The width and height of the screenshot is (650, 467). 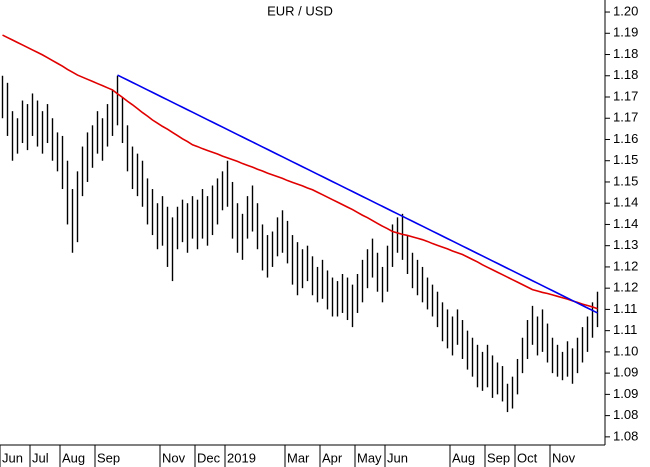 I want to click on x-tick-label: Apr, so click(x=332, y=457).